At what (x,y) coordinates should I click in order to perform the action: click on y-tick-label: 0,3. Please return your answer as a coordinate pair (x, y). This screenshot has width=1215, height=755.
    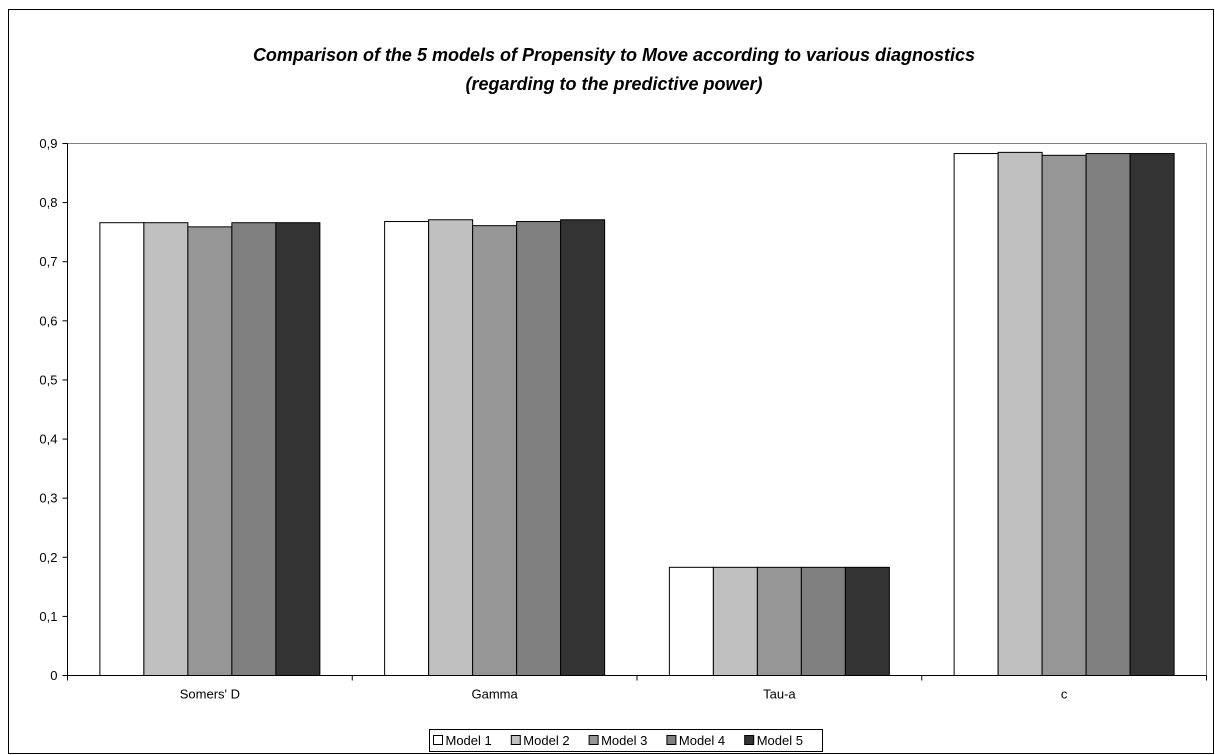
    Looking at the image, I should click on (48, 498).